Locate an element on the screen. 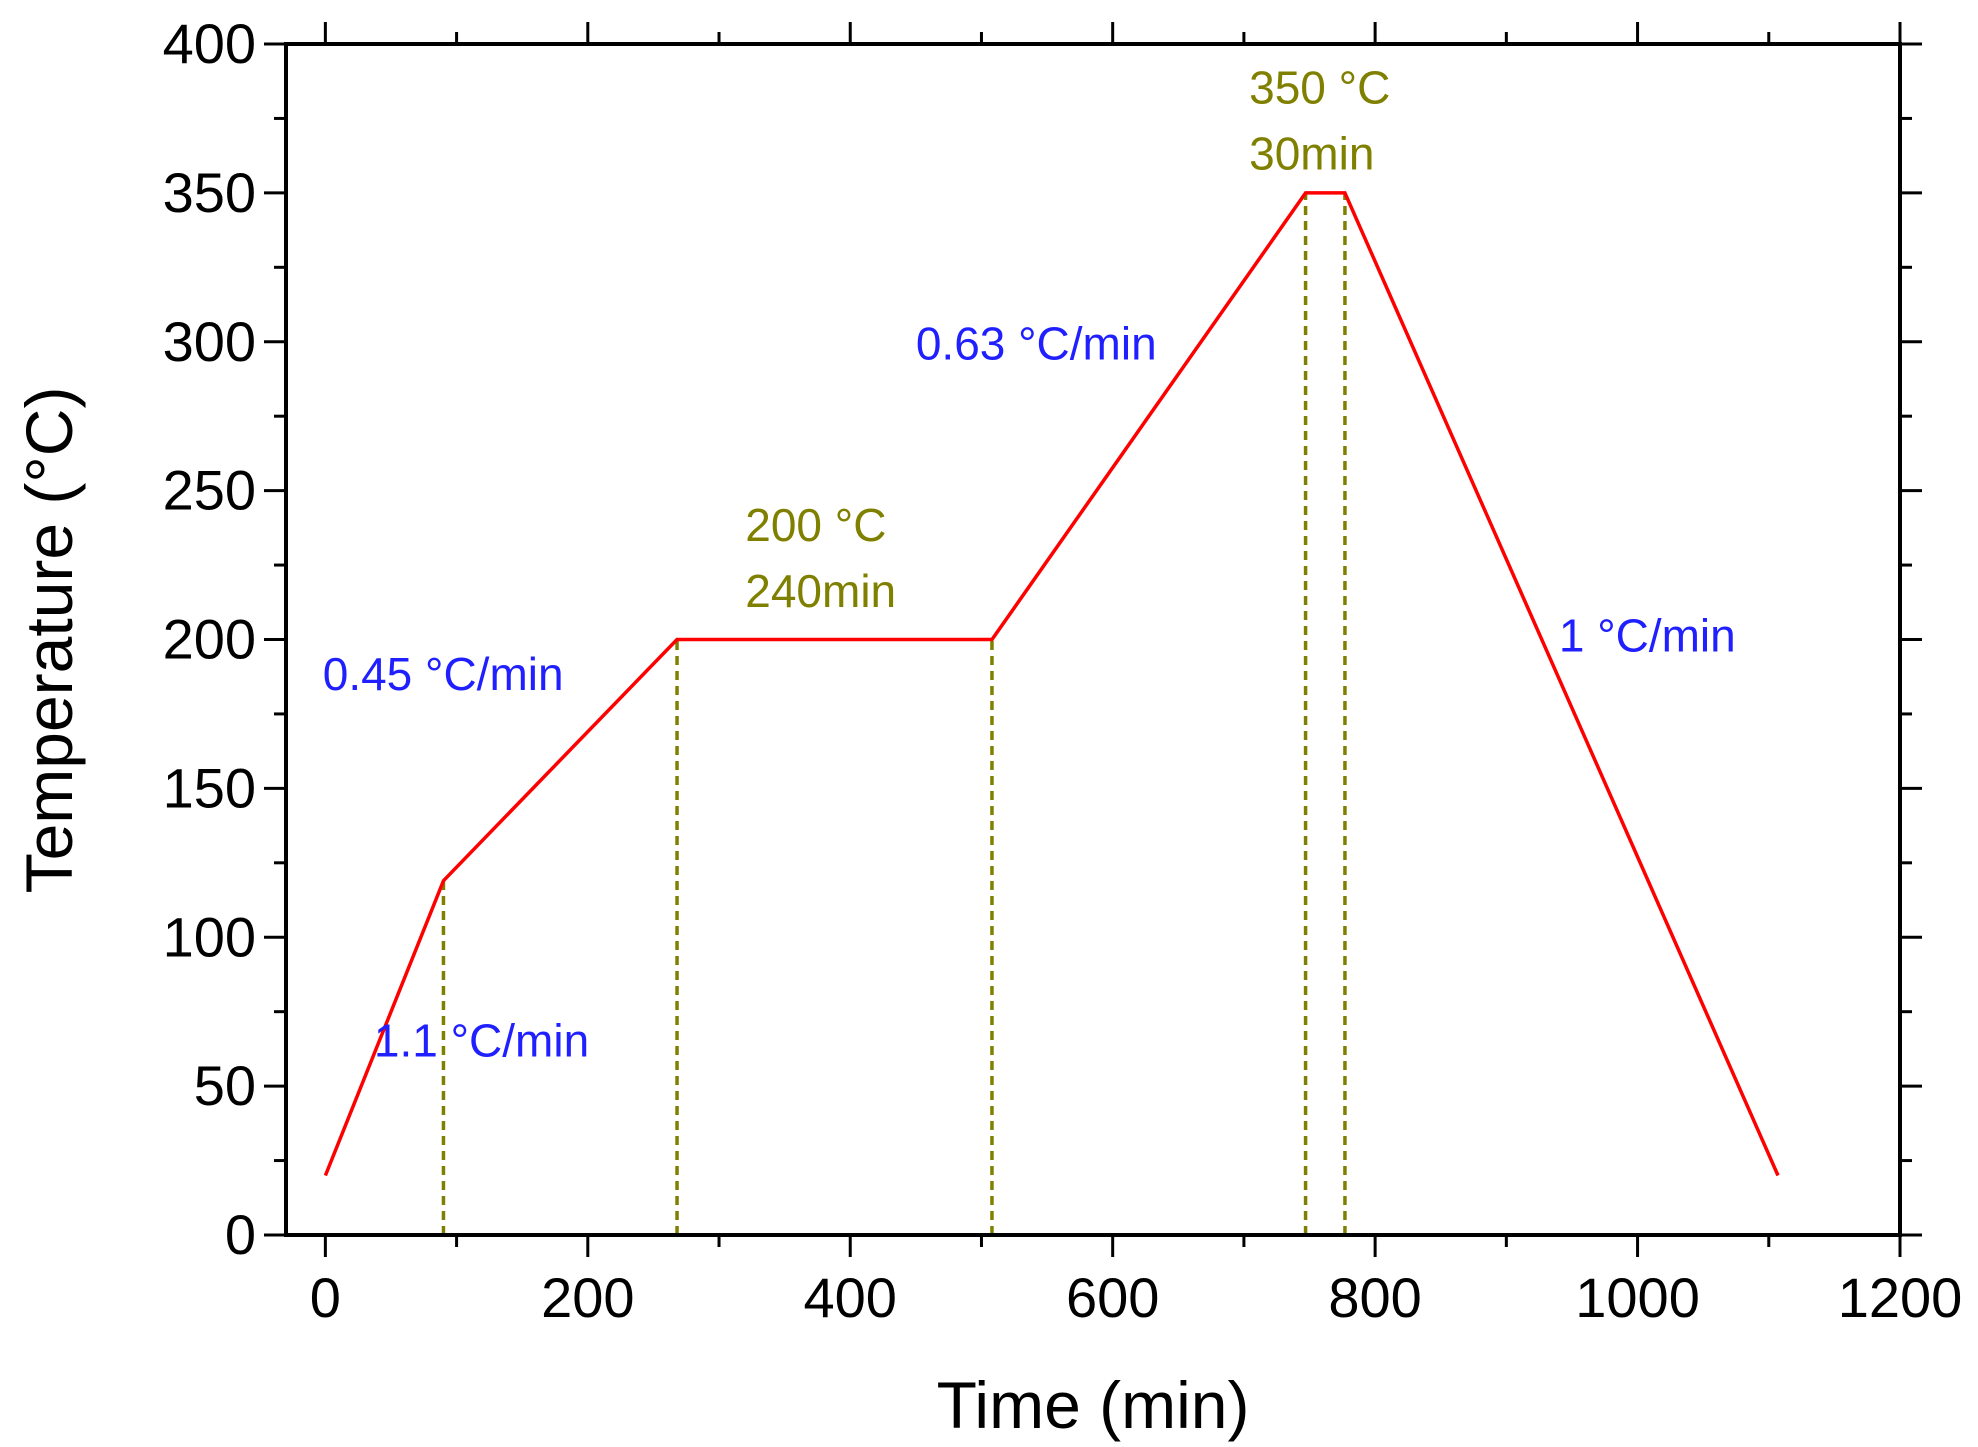 The width and height of the screenshot is (1978, 1447). annotation-line: 1.1 °C/min is located at coordinates (481, 1040).